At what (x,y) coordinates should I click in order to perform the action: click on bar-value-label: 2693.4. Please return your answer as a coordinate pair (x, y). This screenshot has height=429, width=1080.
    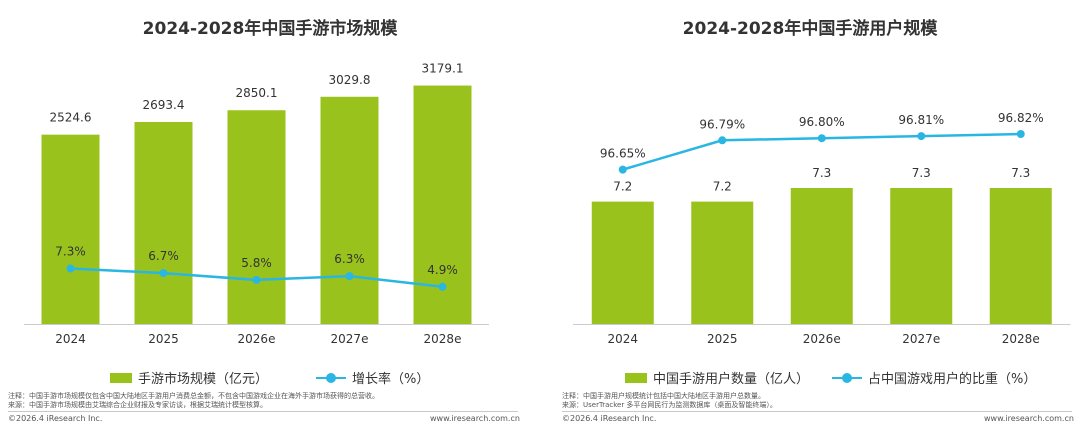
    Looking at the image, I should click on (164, 105).